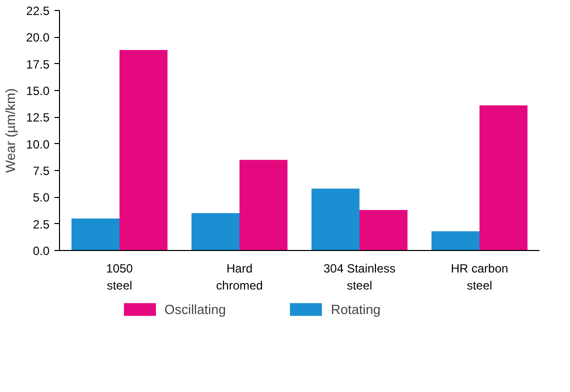 The width and height of the screenshot is (570, 392). I want to click on y-tick-label: 15.0, so click(38, 91).